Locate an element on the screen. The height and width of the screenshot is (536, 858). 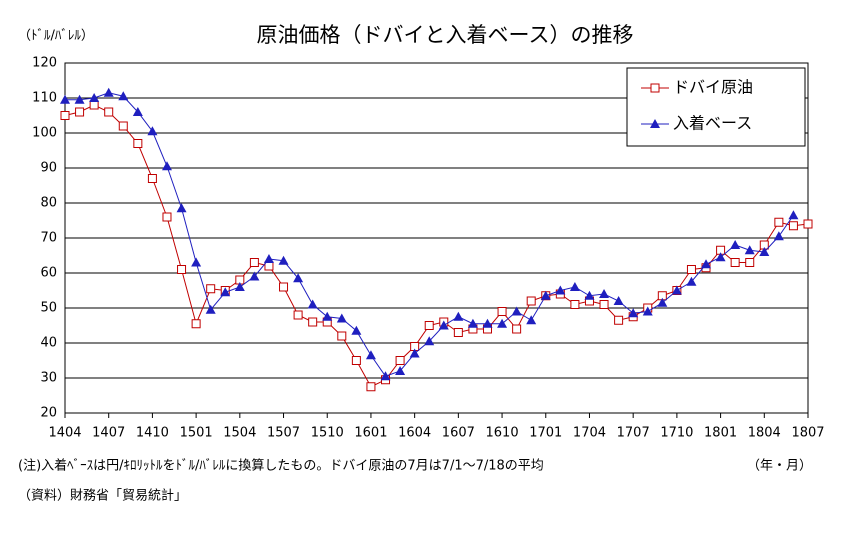
x-tick-label: 1601 is located at coordinates (370, 433).